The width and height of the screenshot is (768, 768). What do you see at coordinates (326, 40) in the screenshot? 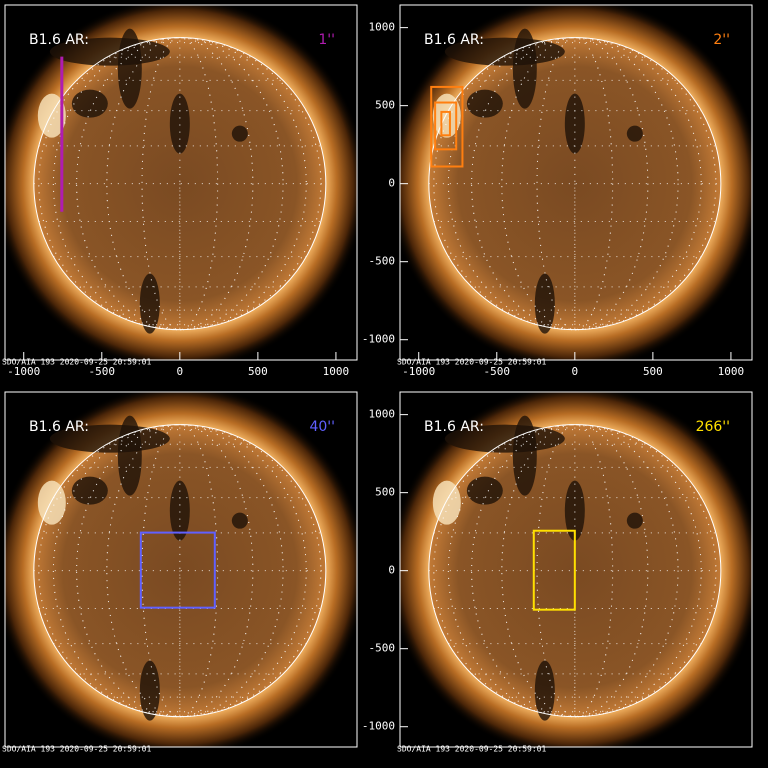
I see `panel-tag: 1''` at bounding box center [326, 40].